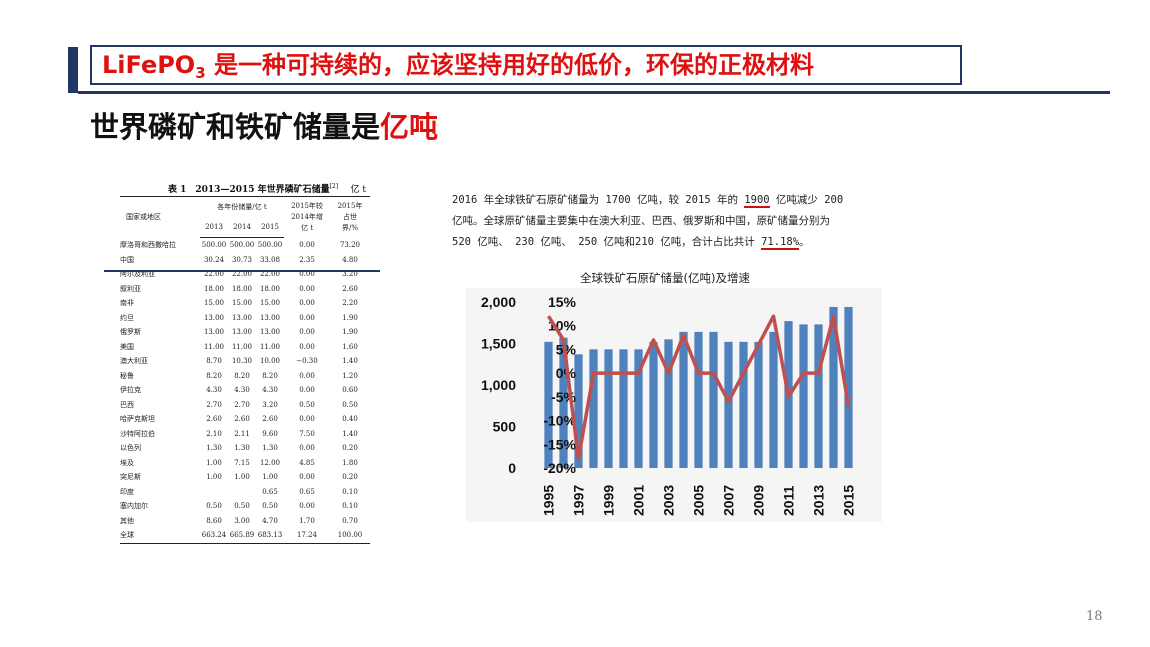 The width and height of the screenshot is (1150, 647). What do you see at coordinates (245, 245) in the screenshot?
I see `table-row: 摩洛哥和西撒哈拉 500.00 500.00 500.00 0.00 73.20` at bounding box center [245, 245].